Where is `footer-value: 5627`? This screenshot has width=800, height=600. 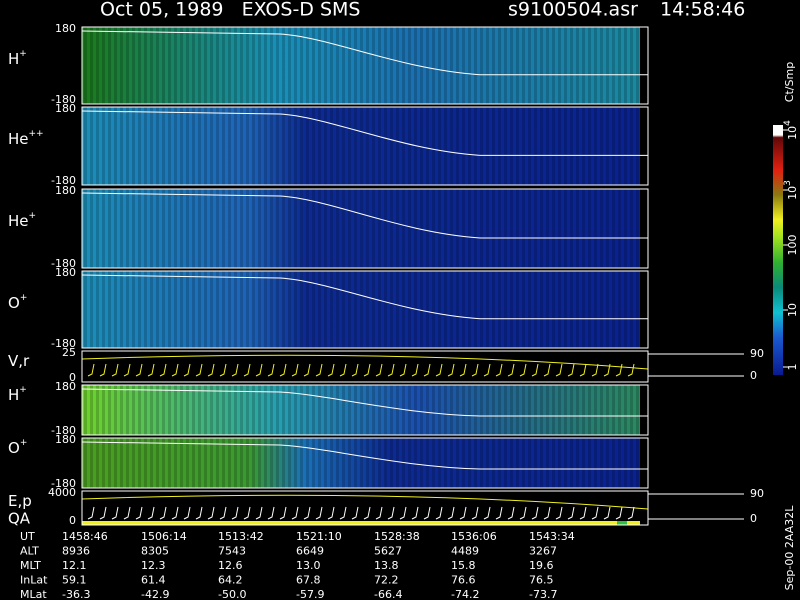 footer-value: 5627 is located at coordinates (388, 551).